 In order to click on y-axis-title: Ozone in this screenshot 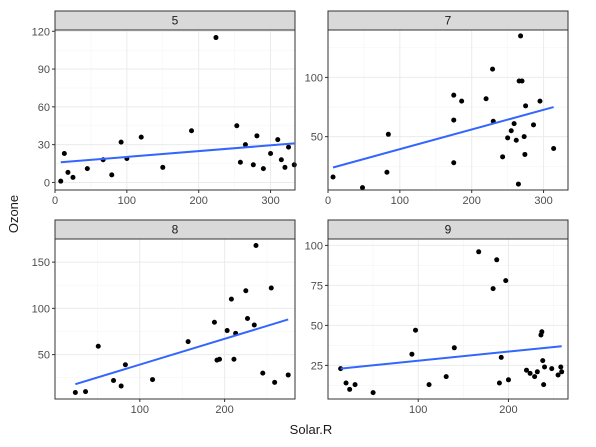, I will do `click(13, 214)`.